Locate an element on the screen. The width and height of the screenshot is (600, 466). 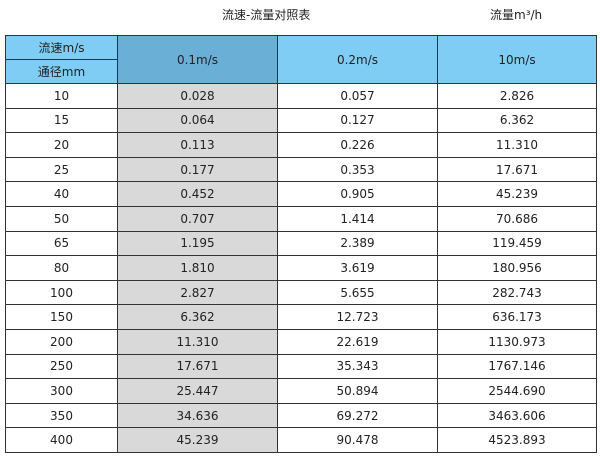
flow-cell: 12.723 is located at coordinates (357, 317).